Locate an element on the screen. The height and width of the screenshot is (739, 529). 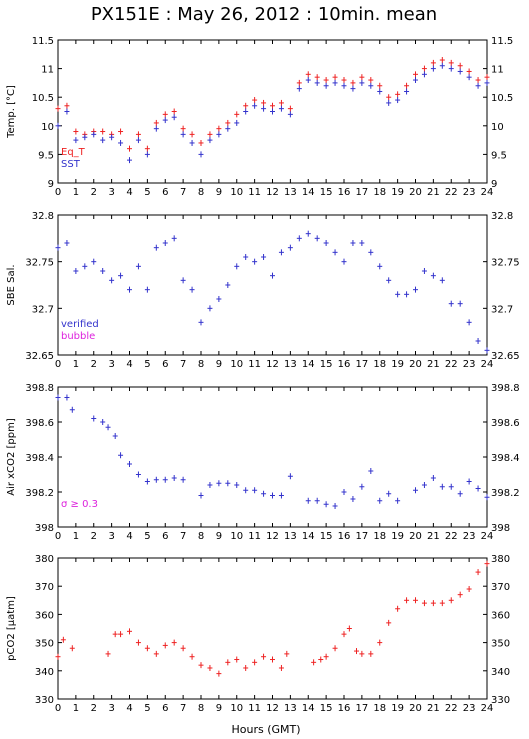
y-tick-label-left: 11 is located at coordinates (47, 70).